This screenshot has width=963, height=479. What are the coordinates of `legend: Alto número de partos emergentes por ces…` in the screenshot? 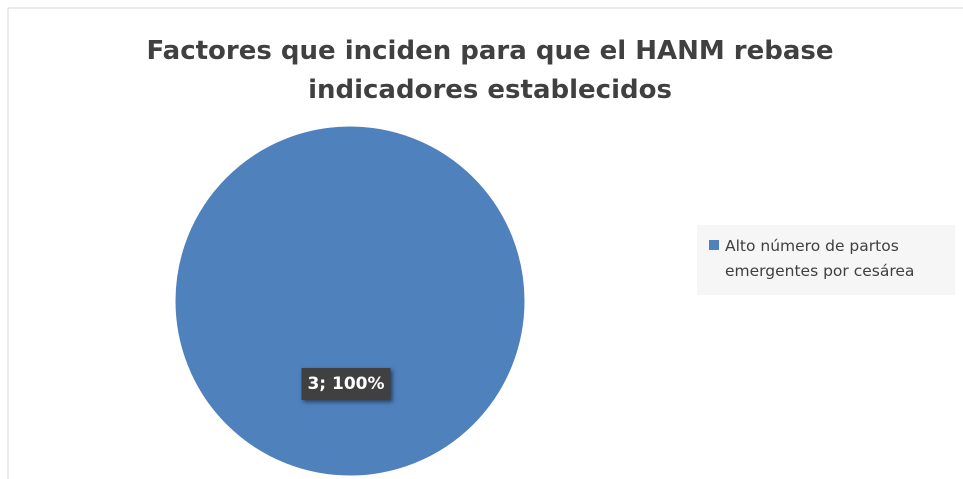 It's located at (826, 260).